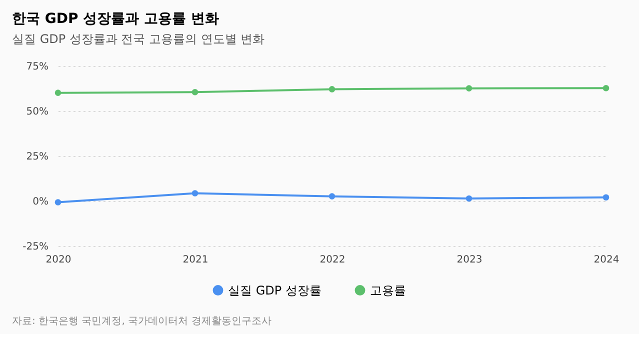 This screenshot has height=342, width=640. I want to click on legend-label: 고용률, so click(388, 290).